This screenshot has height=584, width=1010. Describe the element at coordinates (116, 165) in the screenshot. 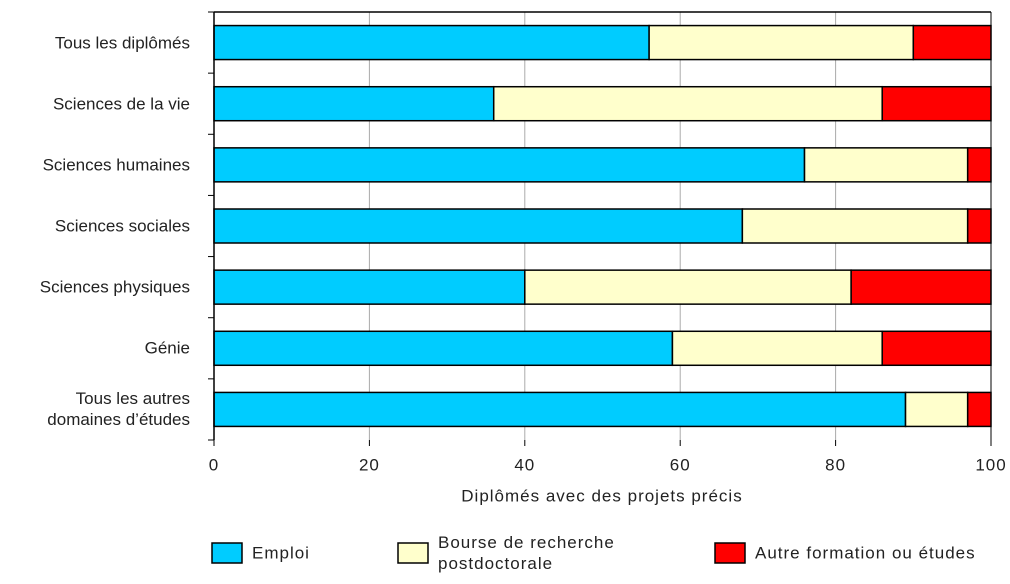

I see `y-tick-label: Sciences humaines` at that location.